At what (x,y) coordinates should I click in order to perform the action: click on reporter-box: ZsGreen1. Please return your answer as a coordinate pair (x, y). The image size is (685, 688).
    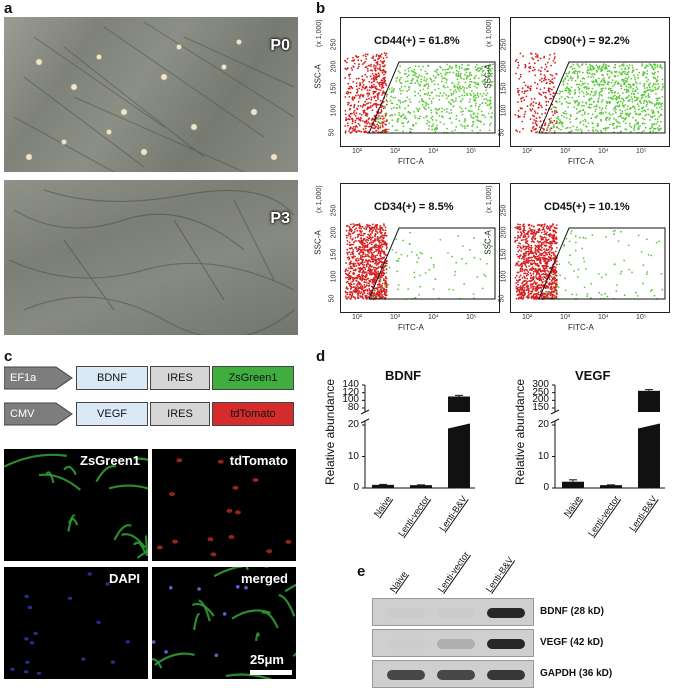
    Looking at the image, I should click on (253, 378).